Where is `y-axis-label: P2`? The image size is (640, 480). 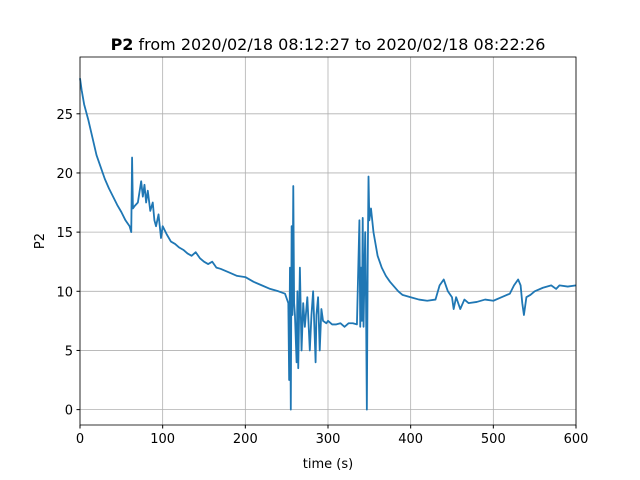 y-axis-label: P2 is located at coordinates (40, 241).